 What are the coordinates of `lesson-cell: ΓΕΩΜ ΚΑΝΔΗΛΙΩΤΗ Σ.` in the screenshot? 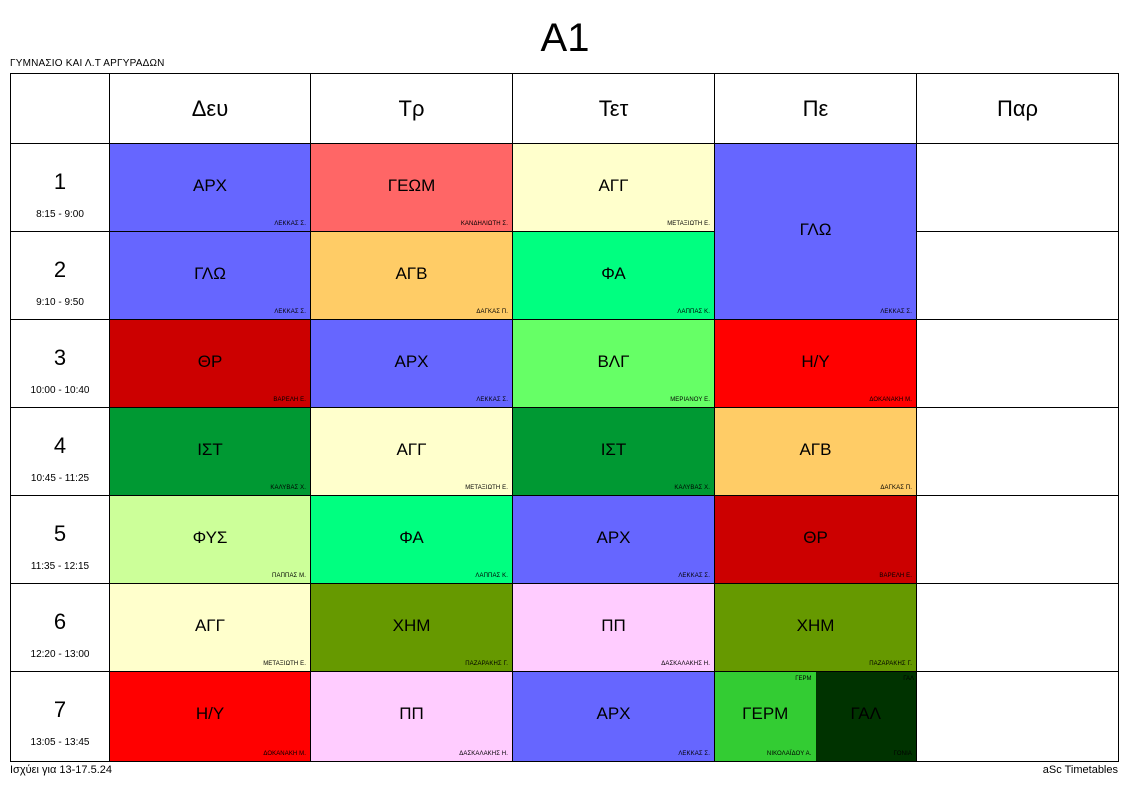 It's located at (411, 187).